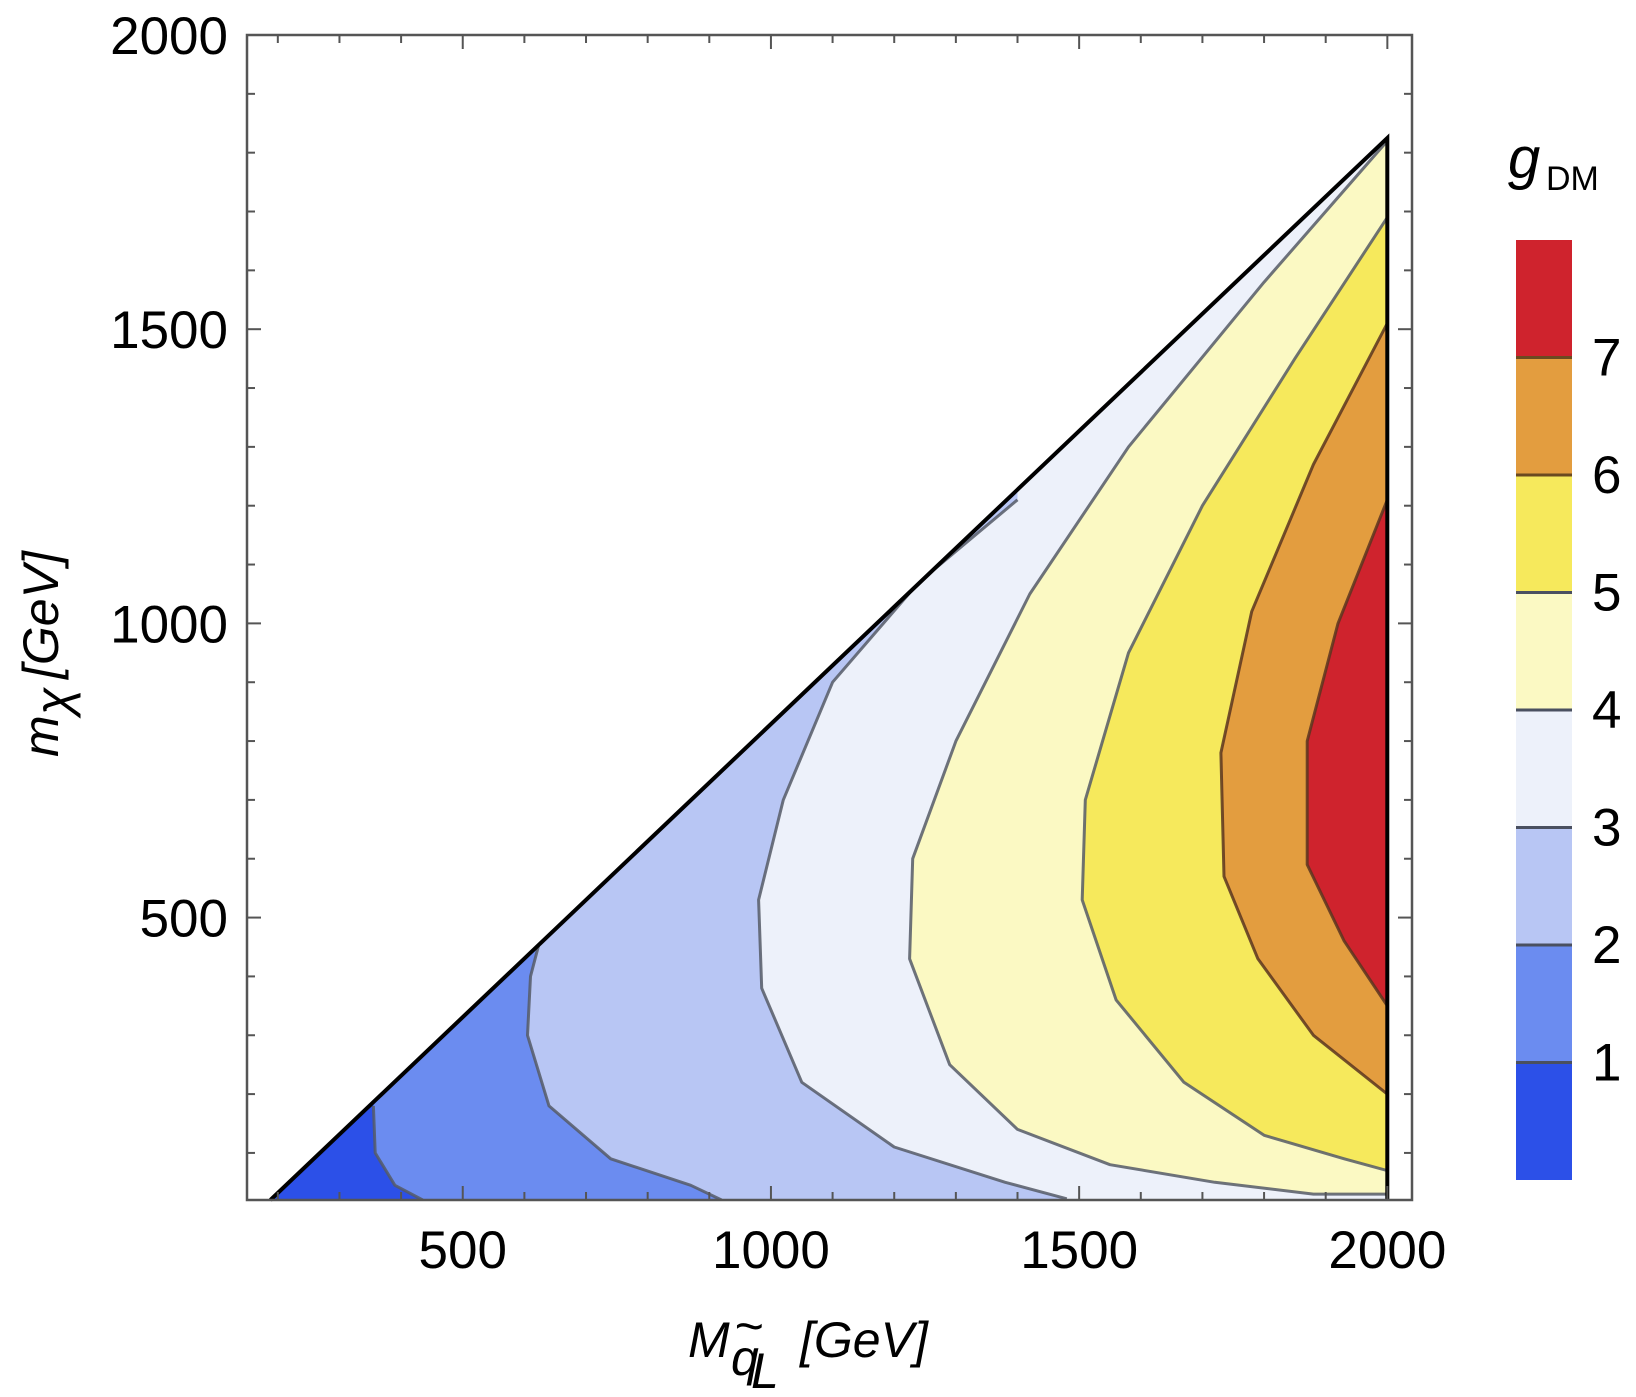 The width and height of the screenshot is (1636, 1397). Describe the element at coordinates (771, 1250) in the screenshot. I see `x-tick-label: 1000` at that location.